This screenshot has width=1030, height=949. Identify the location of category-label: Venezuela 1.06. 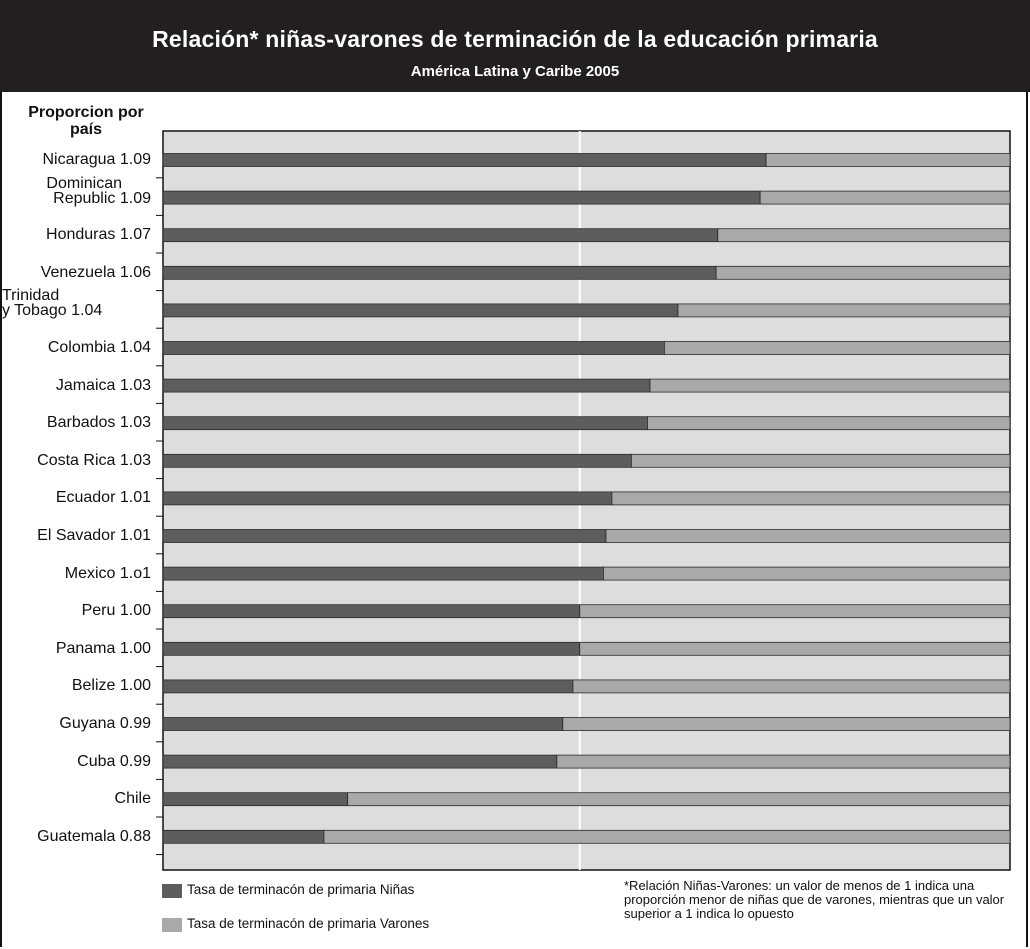
(95, 272).